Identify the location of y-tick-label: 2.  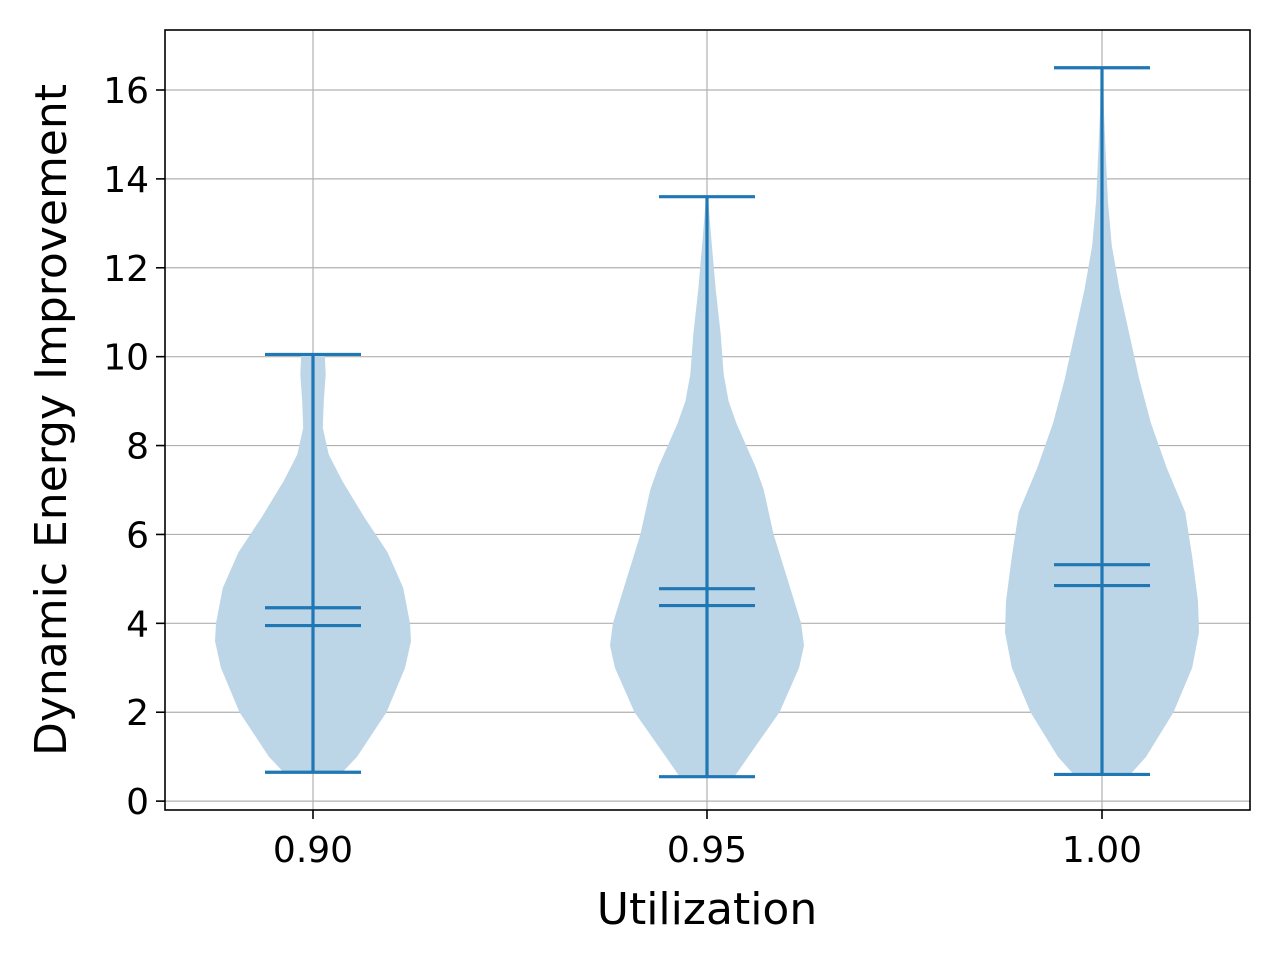
(137, 713).